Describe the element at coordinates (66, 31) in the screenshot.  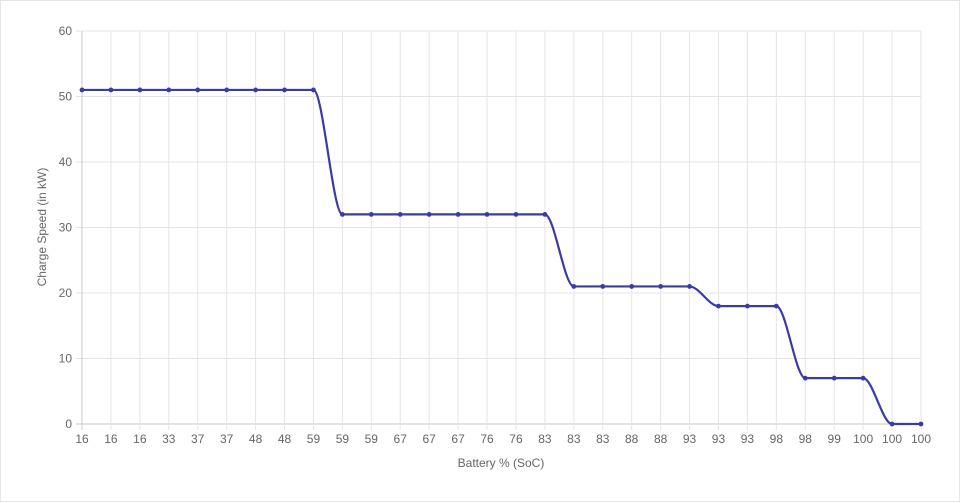
I see `y-tick-label: 60` at that location.